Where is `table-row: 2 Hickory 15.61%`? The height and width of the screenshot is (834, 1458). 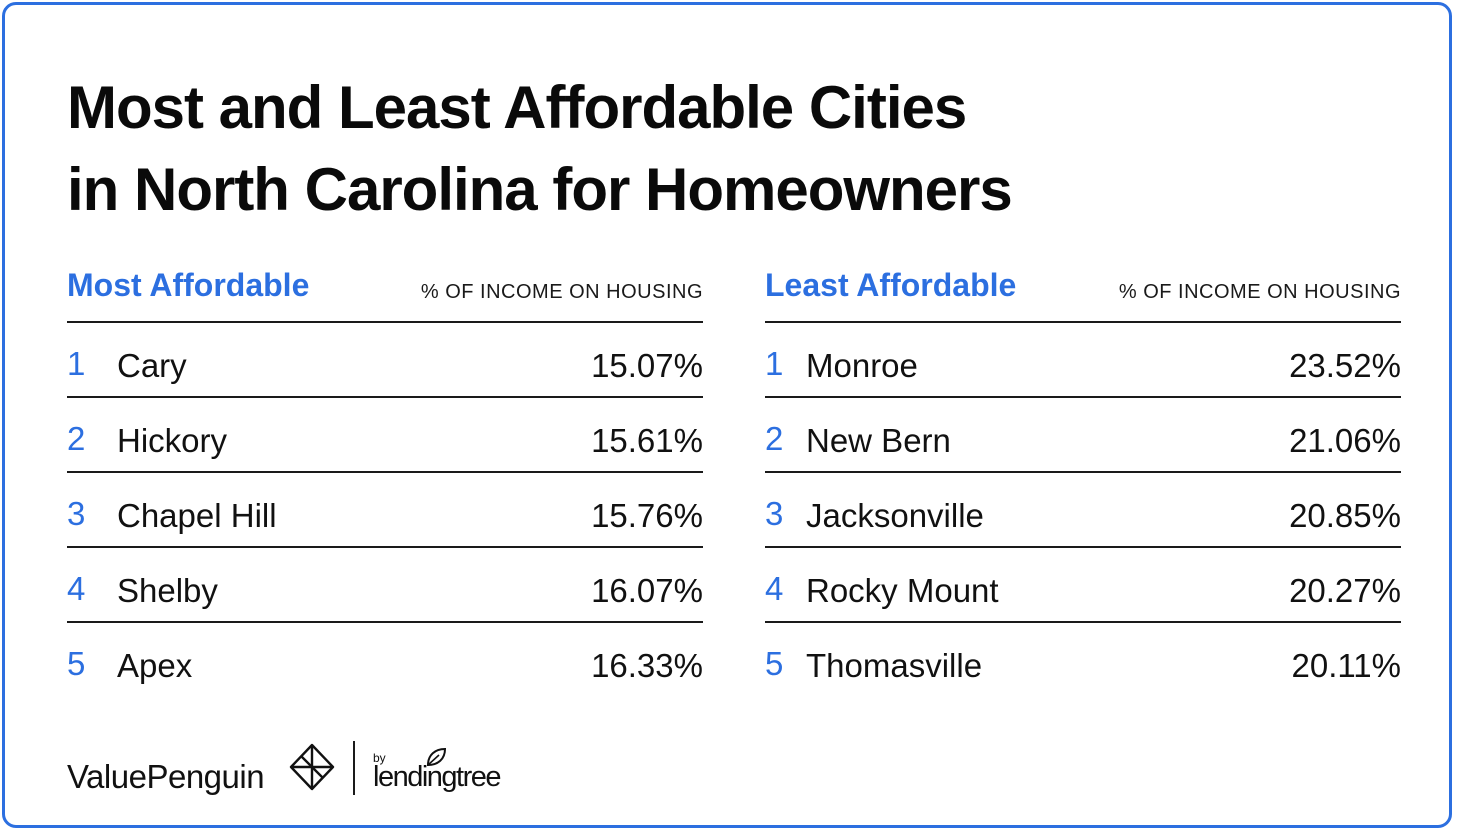 table-row: 2 Hickory 15.61% is located at coordinates (385, 435).